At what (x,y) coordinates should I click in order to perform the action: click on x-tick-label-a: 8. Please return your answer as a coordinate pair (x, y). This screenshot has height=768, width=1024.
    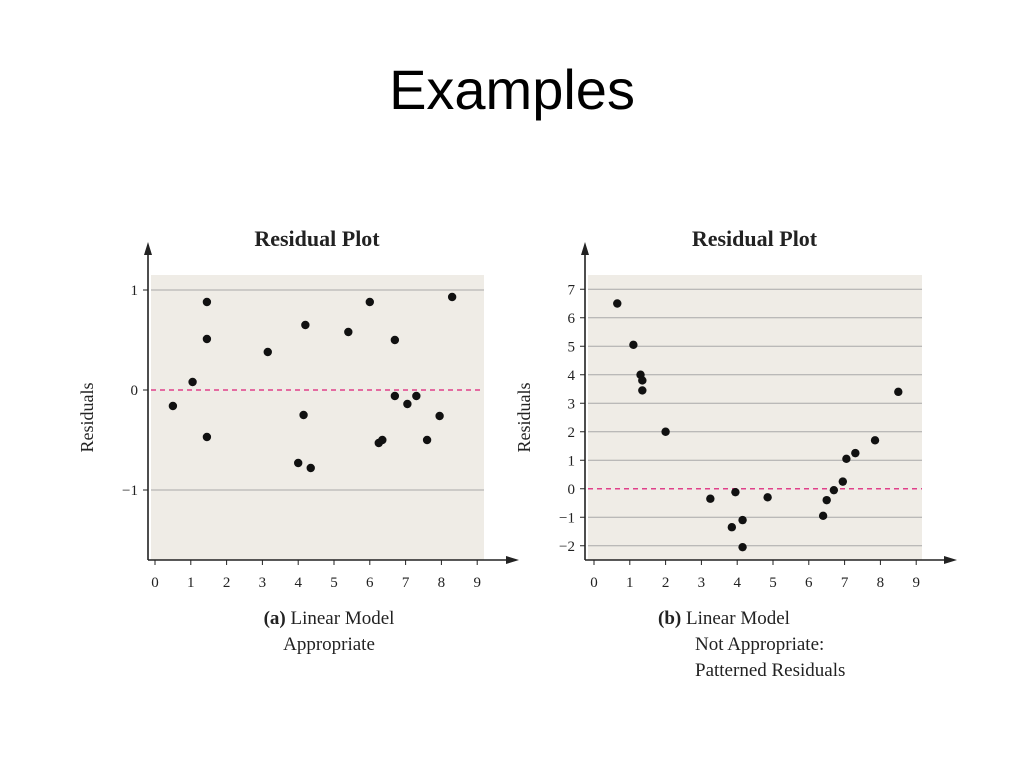
    Looking at the image, I should click on (442, 583).